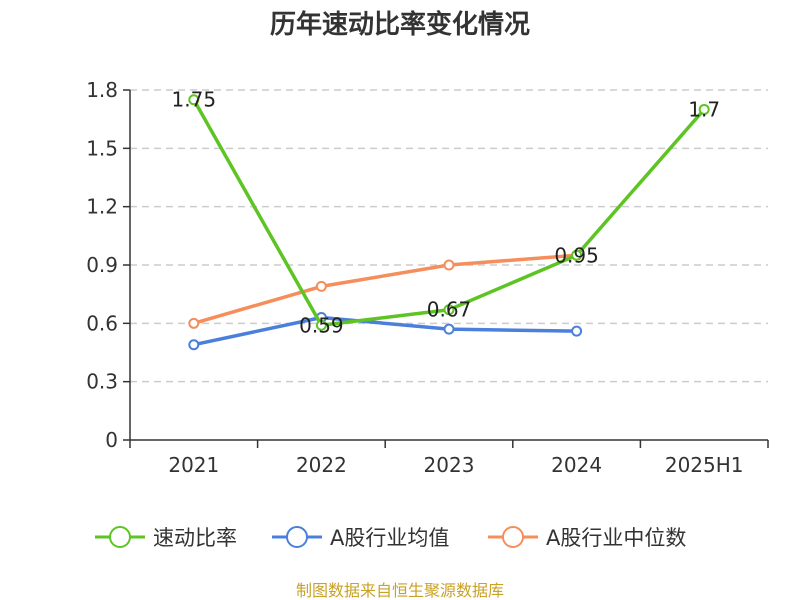 This screenshot has width=800, height=600. I want to click on x-tick-label: 2025H1, so click(704, 465).